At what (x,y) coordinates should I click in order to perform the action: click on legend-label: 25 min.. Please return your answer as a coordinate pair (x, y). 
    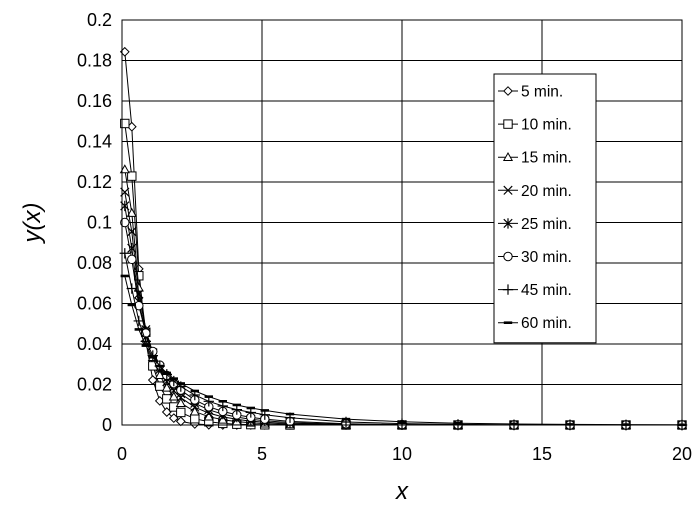
    Looking at the image, I should click on (546, 224).